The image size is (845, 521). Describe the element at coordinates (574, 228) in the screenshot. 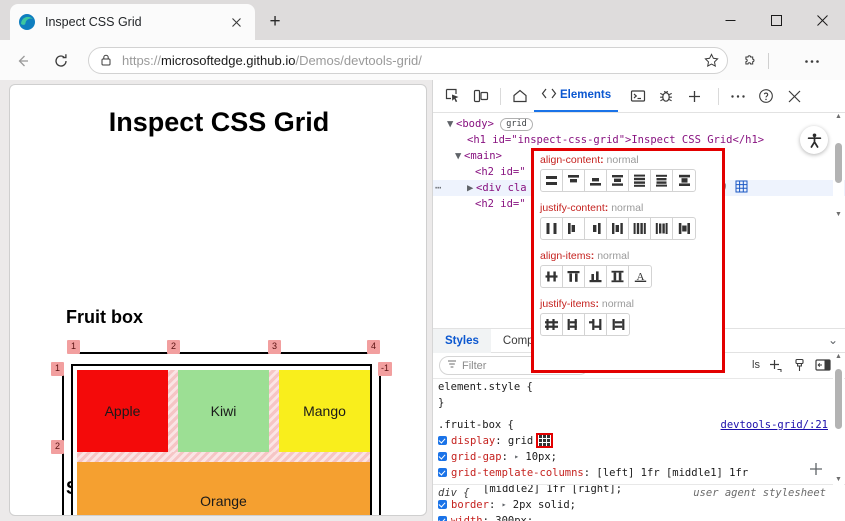

I see `justify-content-start-icon` at that location.